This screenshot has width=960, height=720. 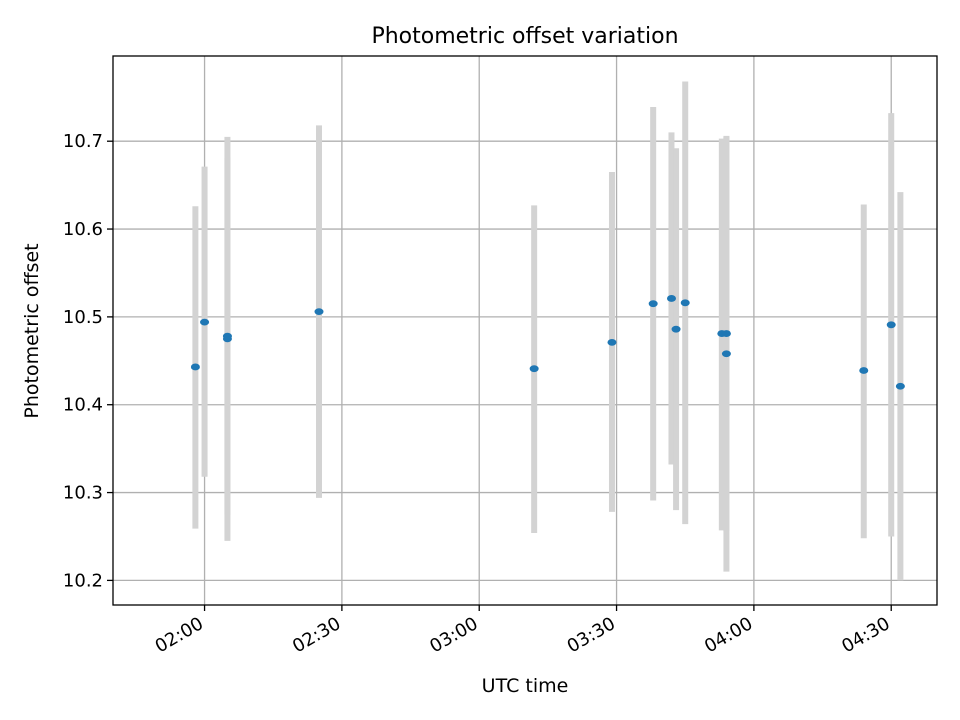 What do you see at coordinates (83, 493) in the screenshot?
I see `y-tick-label: 10.3` at bounding box center [83, 493].